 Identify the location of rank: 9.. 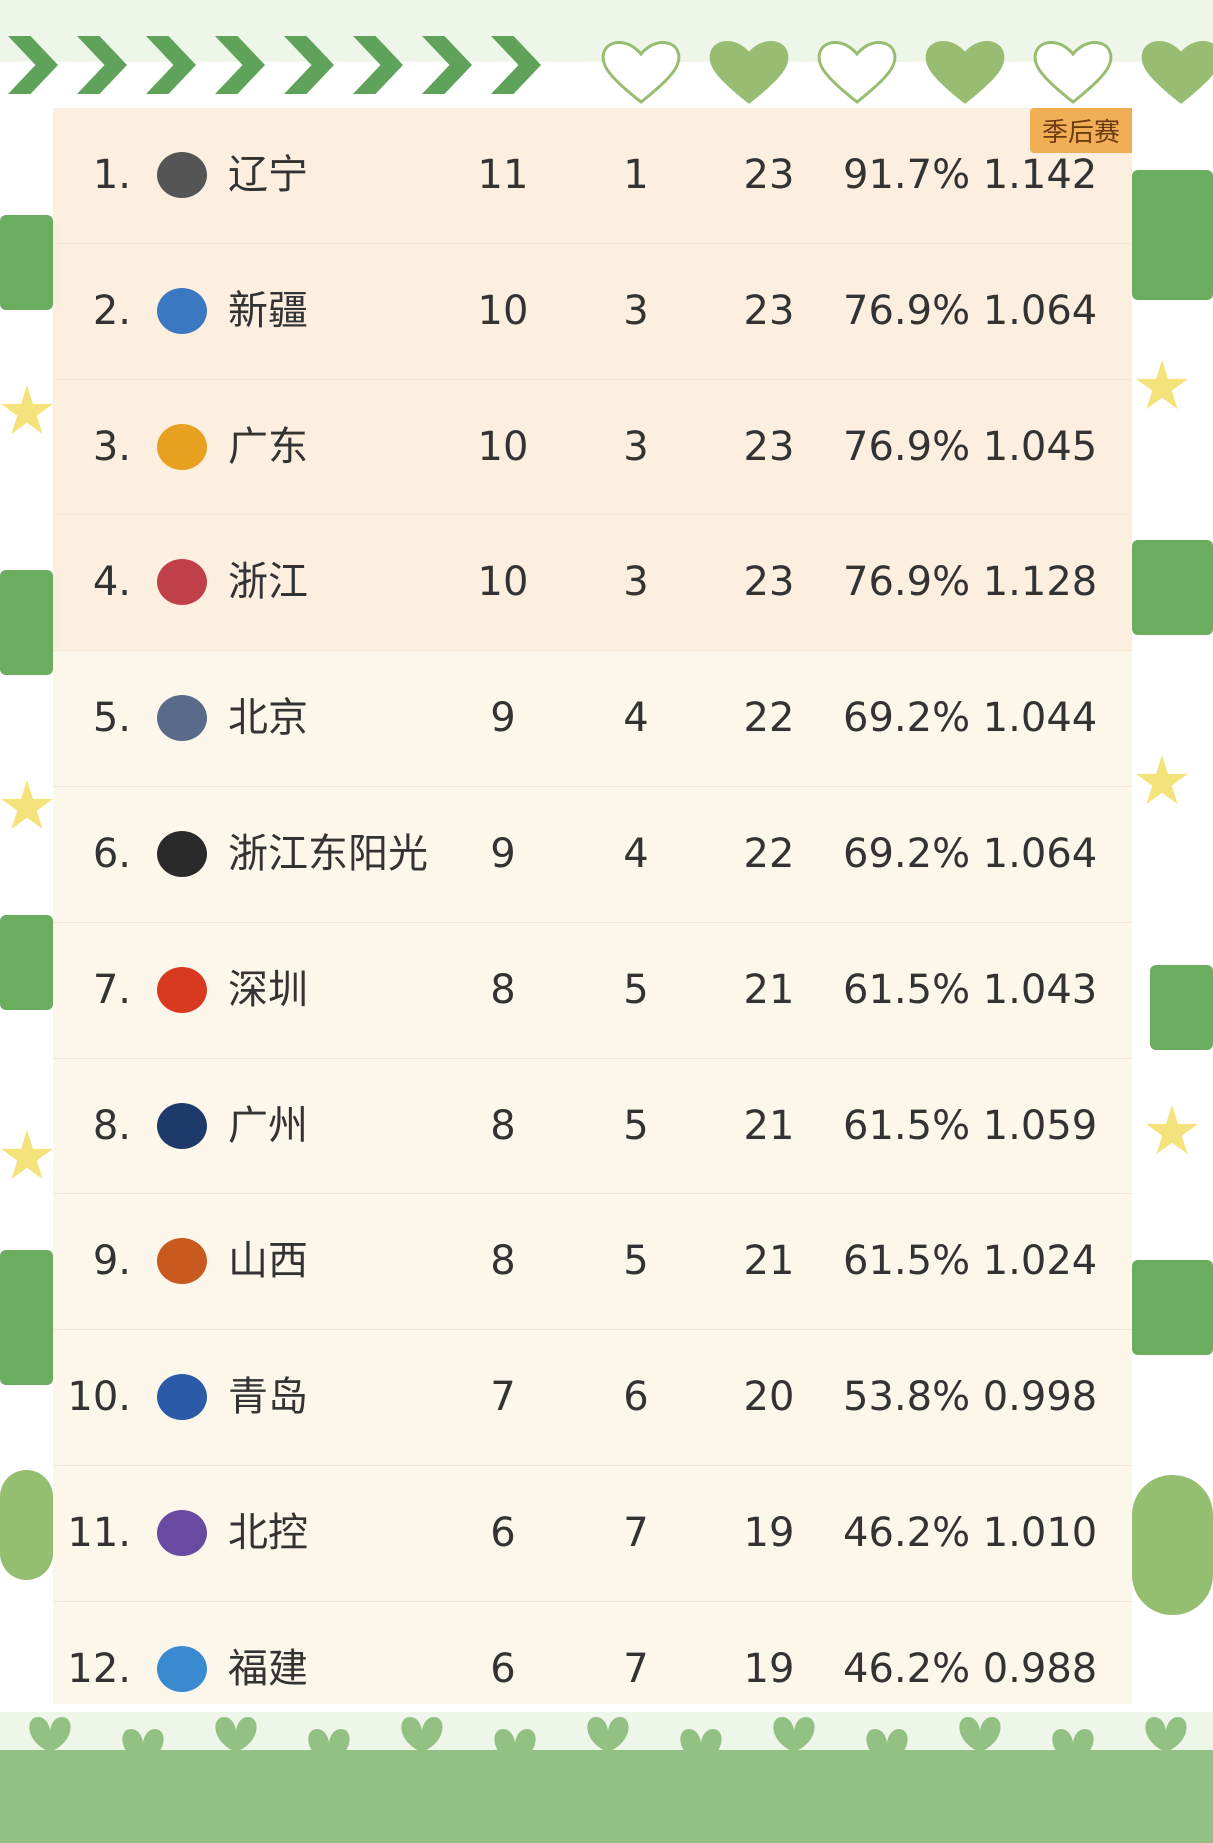
(111, 1261).